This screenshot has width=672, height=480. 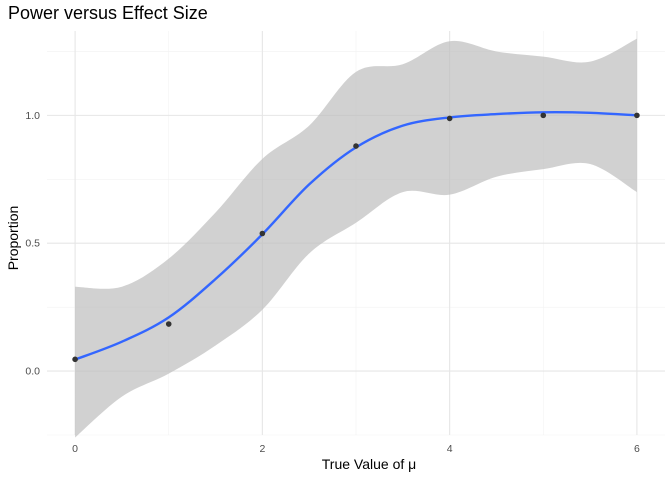 What do you see at coordinates (262, 449) in the screenshot?
I see `x-tick-label: 2` at bounding box center [262, 449].